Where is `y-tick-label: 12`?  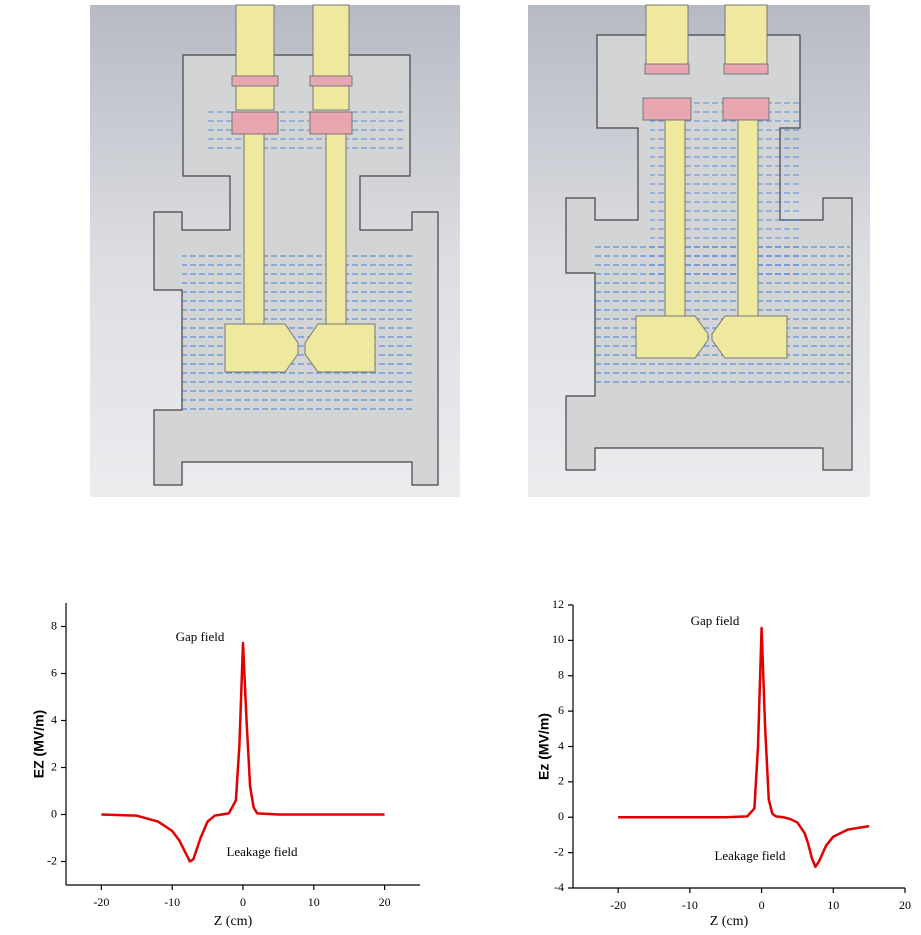 y-tick-label: 12 is located at coordinates (558, 604).